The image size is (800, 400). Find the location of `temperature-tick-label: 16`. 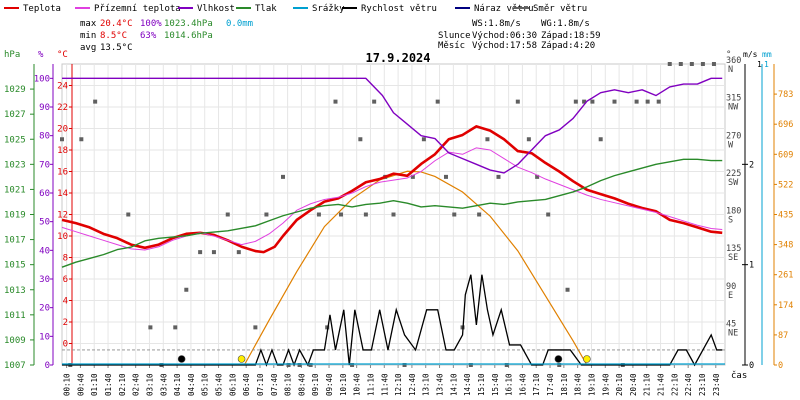

temperature-tick-label: 16 is located at coordinates (62, 173).